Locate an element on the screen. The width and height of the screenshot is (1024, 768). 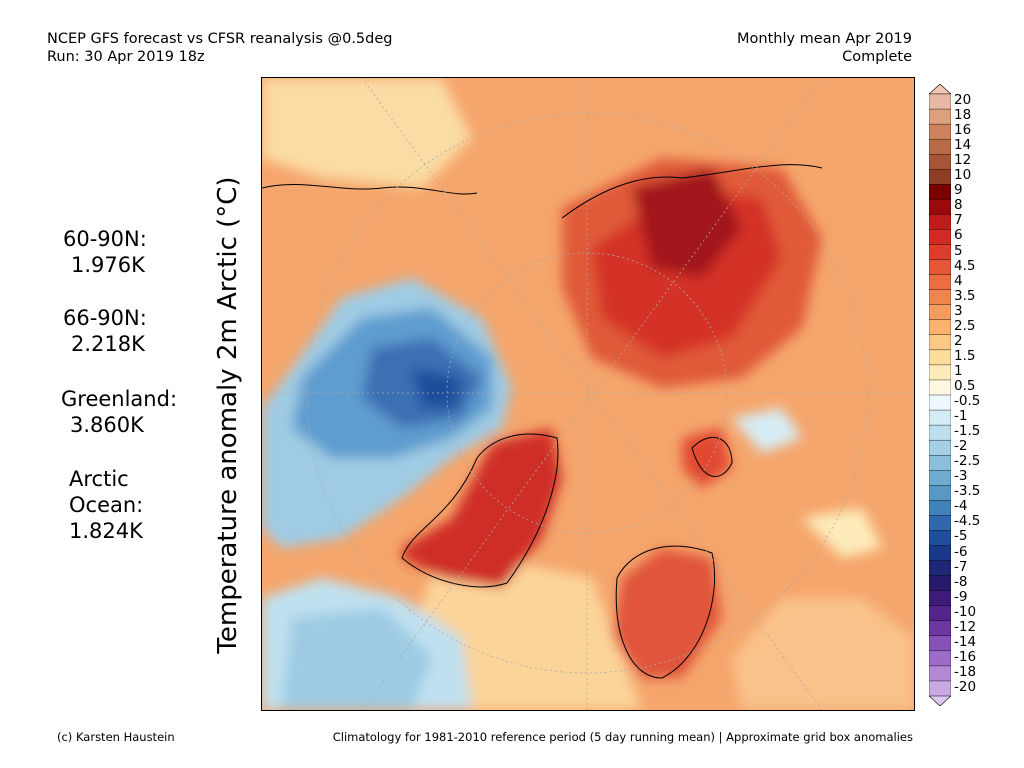
colorbar-tick-label: 0.5 is located at coordinates (965, 385).